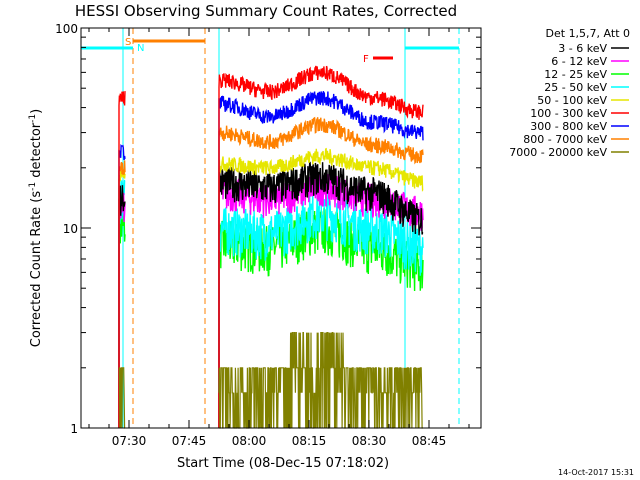 The image size is (640, 480). Describe the element at coordinates (36, 152) in the screenshot. I see `y-label-part: detector` at that location.